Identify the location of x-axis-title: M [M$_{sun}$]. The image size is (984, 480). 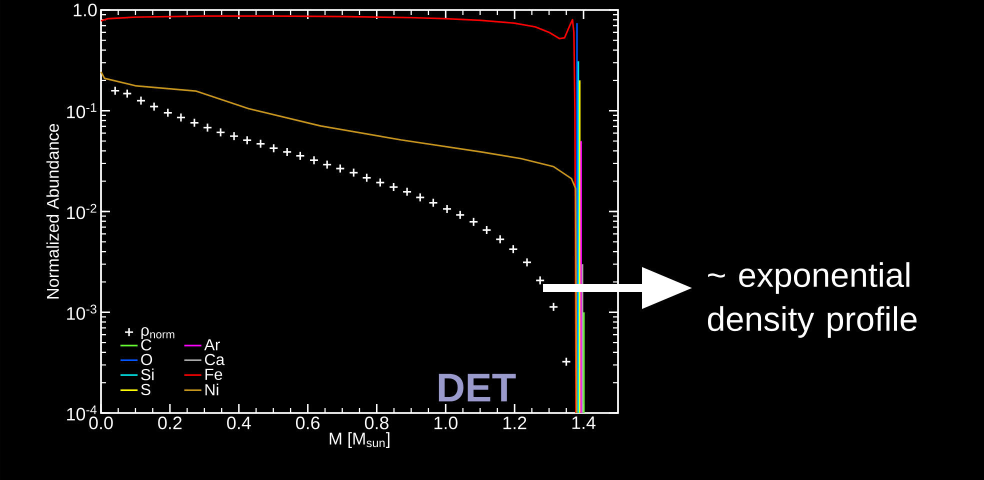
(360, 440).